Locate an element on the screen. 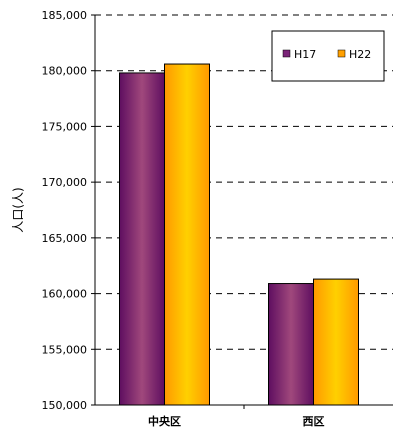 The width and height of the screenshot is (393, 431). y-tick-label: 175,000 is located at coordinates (65, 126).